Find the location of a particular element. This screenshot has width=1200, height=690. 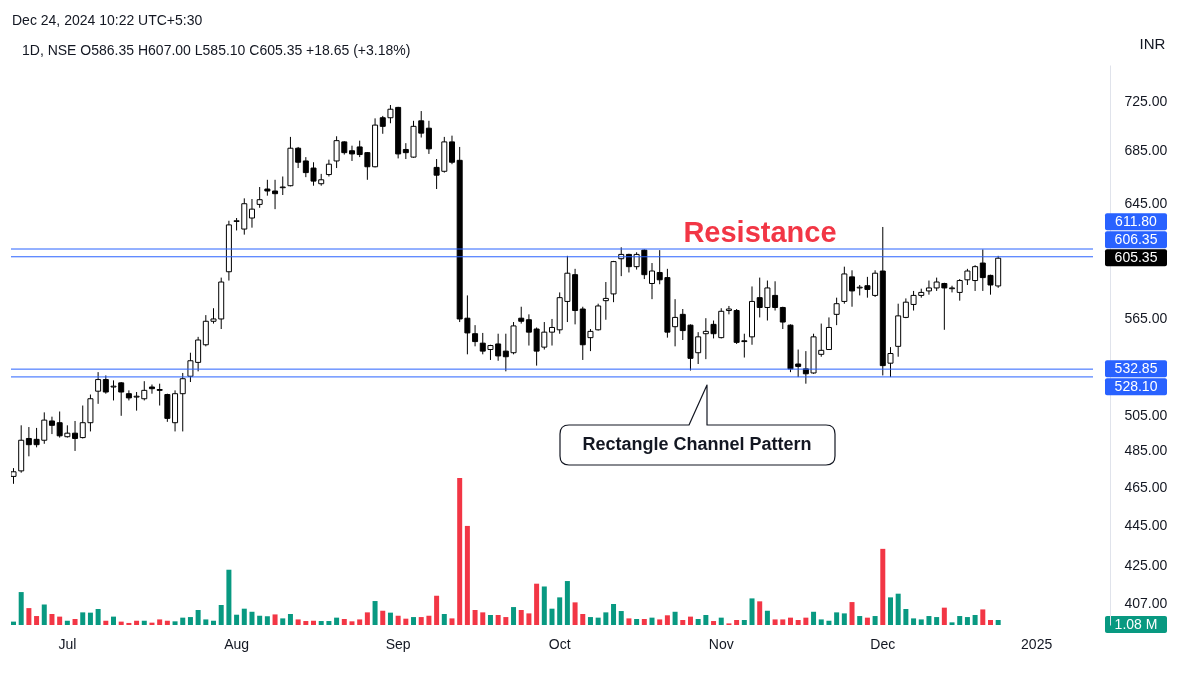

y-tick-label: 505.00 is located at coordinates (1146, 415).